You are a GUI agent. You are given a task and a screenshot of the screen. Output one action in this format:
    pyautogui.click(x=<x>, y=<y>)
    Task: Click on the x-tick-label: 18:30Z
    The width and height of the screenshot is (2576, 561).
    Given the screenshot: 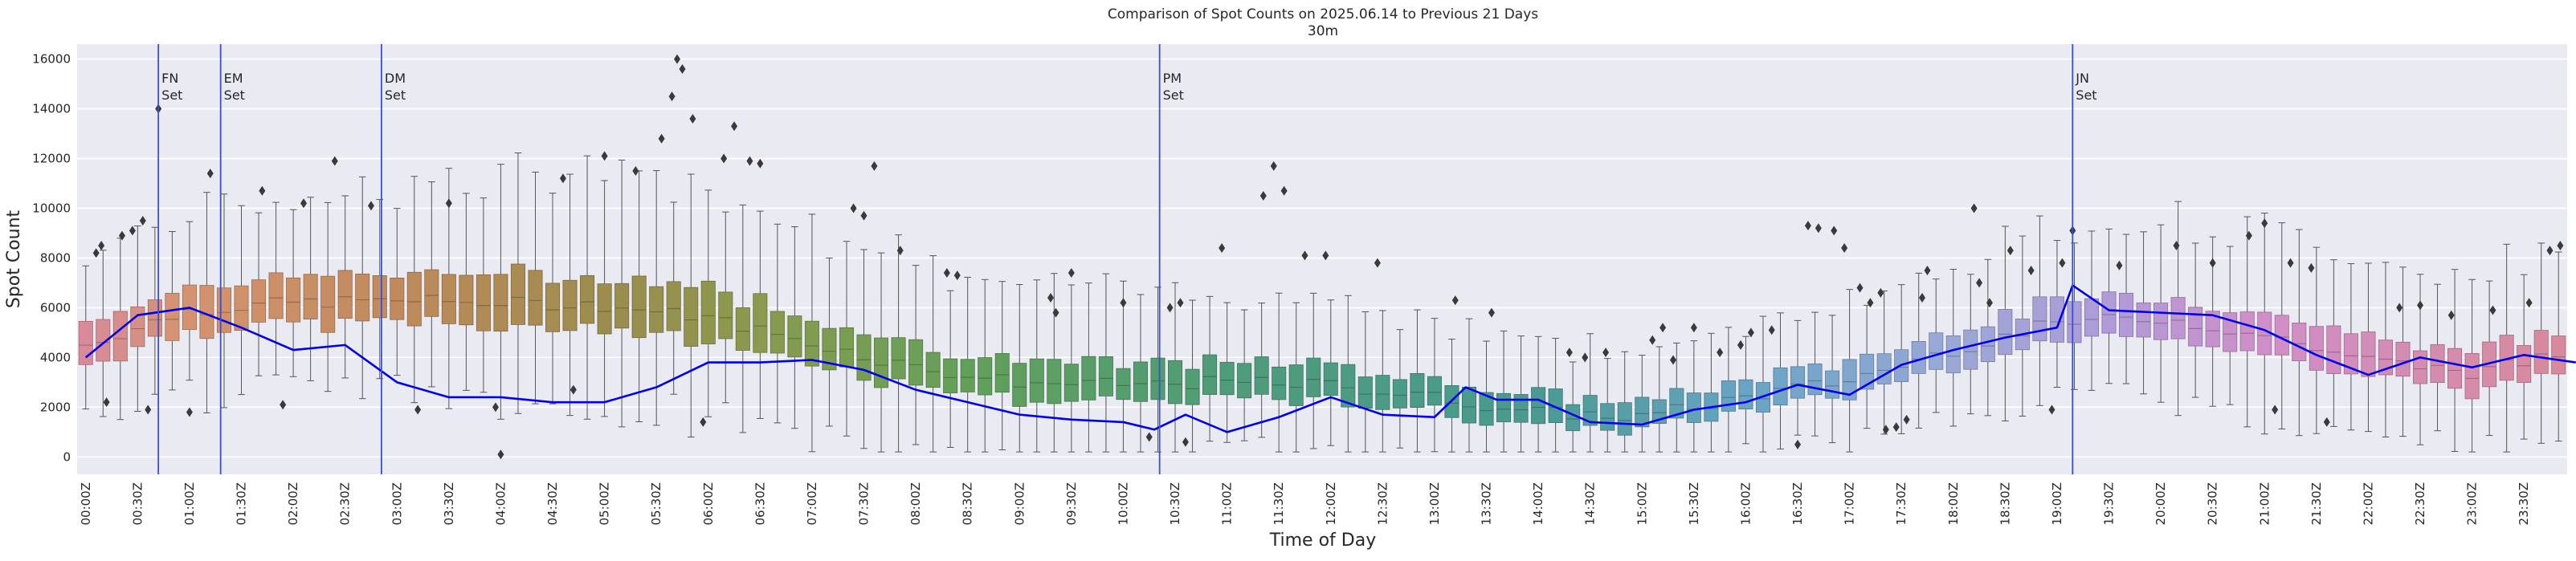 What is the action you would take?
    pyautogui.click(x=2005, y=504)
    